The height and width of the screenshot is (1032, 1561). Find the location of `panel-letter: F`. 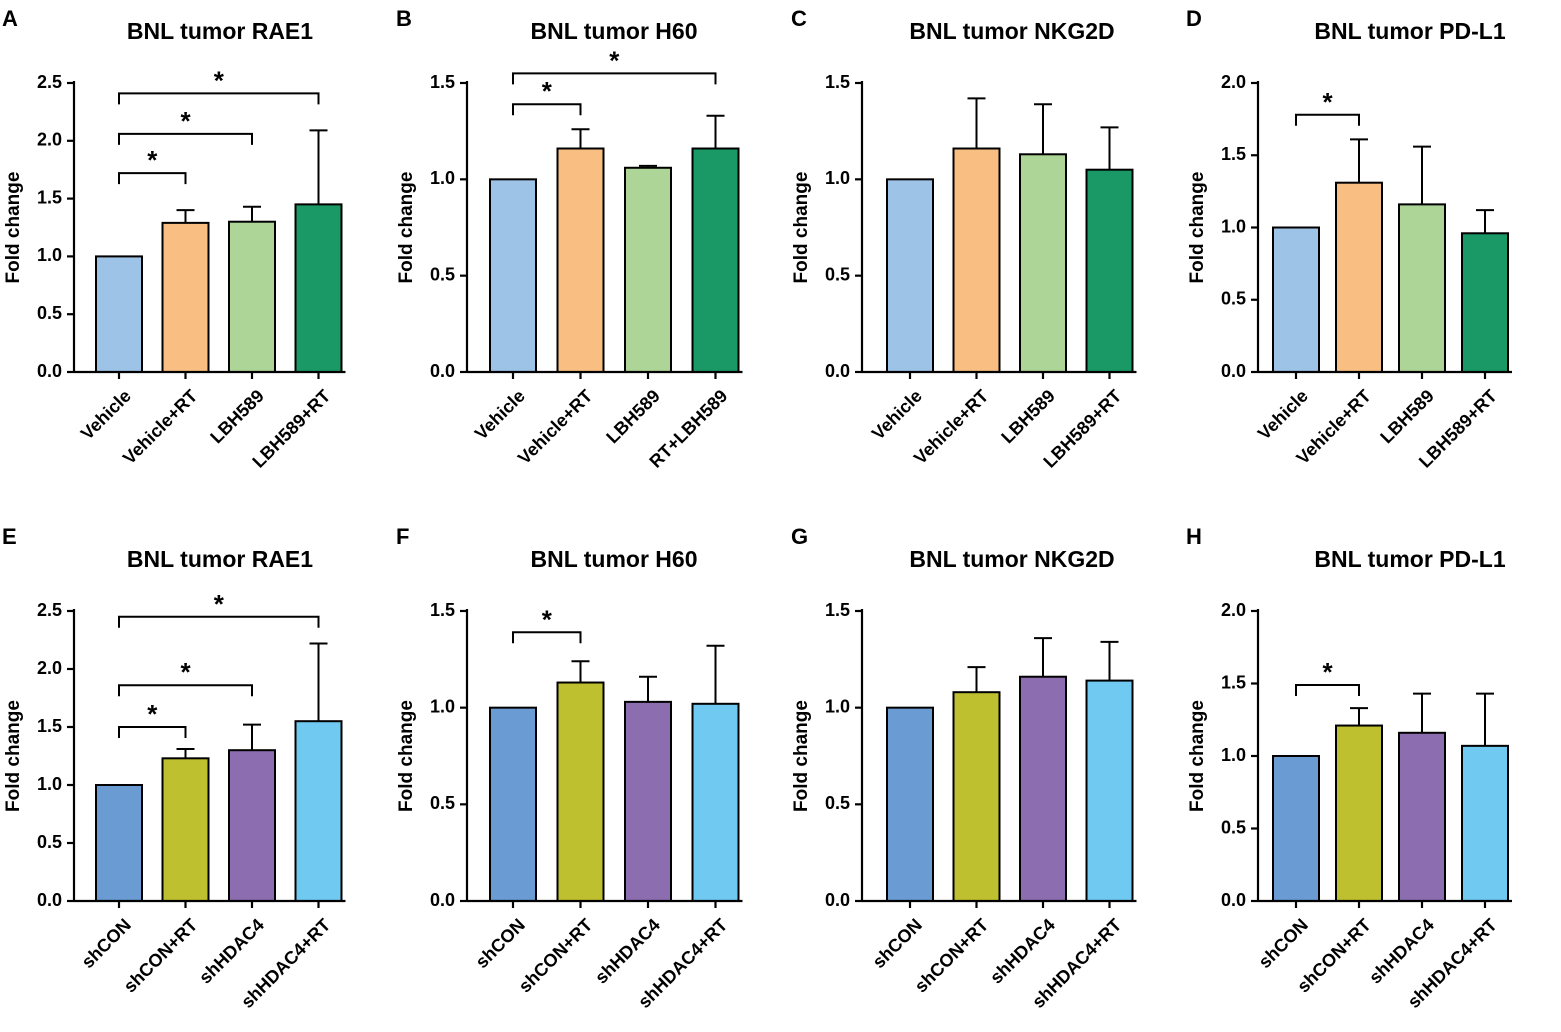

panel-letter: F is located at coordinates (402, 536).